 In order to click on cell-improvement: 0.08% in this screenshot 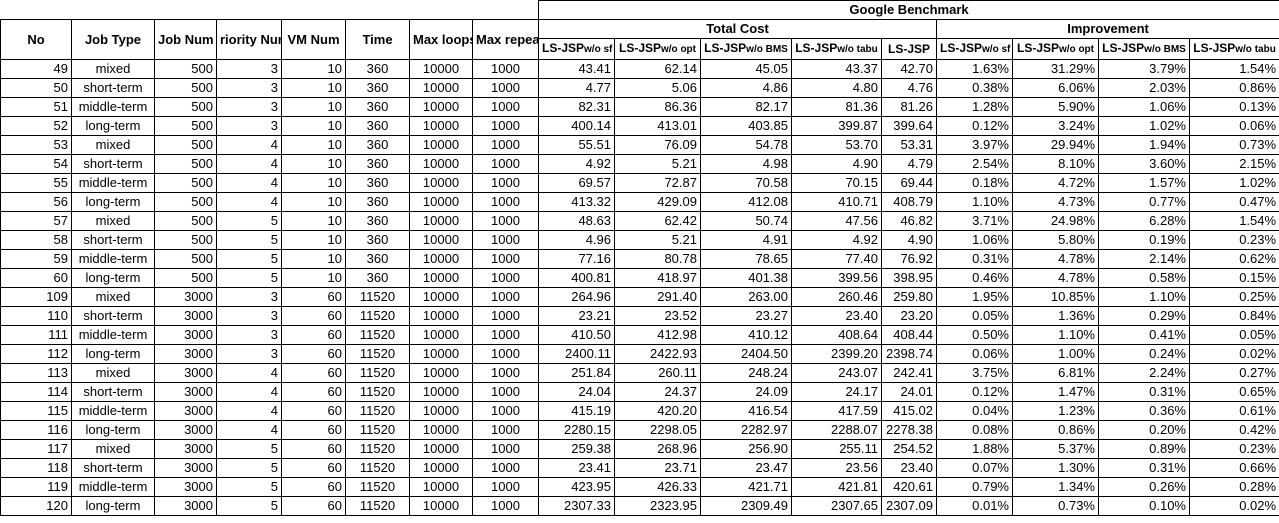, I will do `click(974, 430)`.